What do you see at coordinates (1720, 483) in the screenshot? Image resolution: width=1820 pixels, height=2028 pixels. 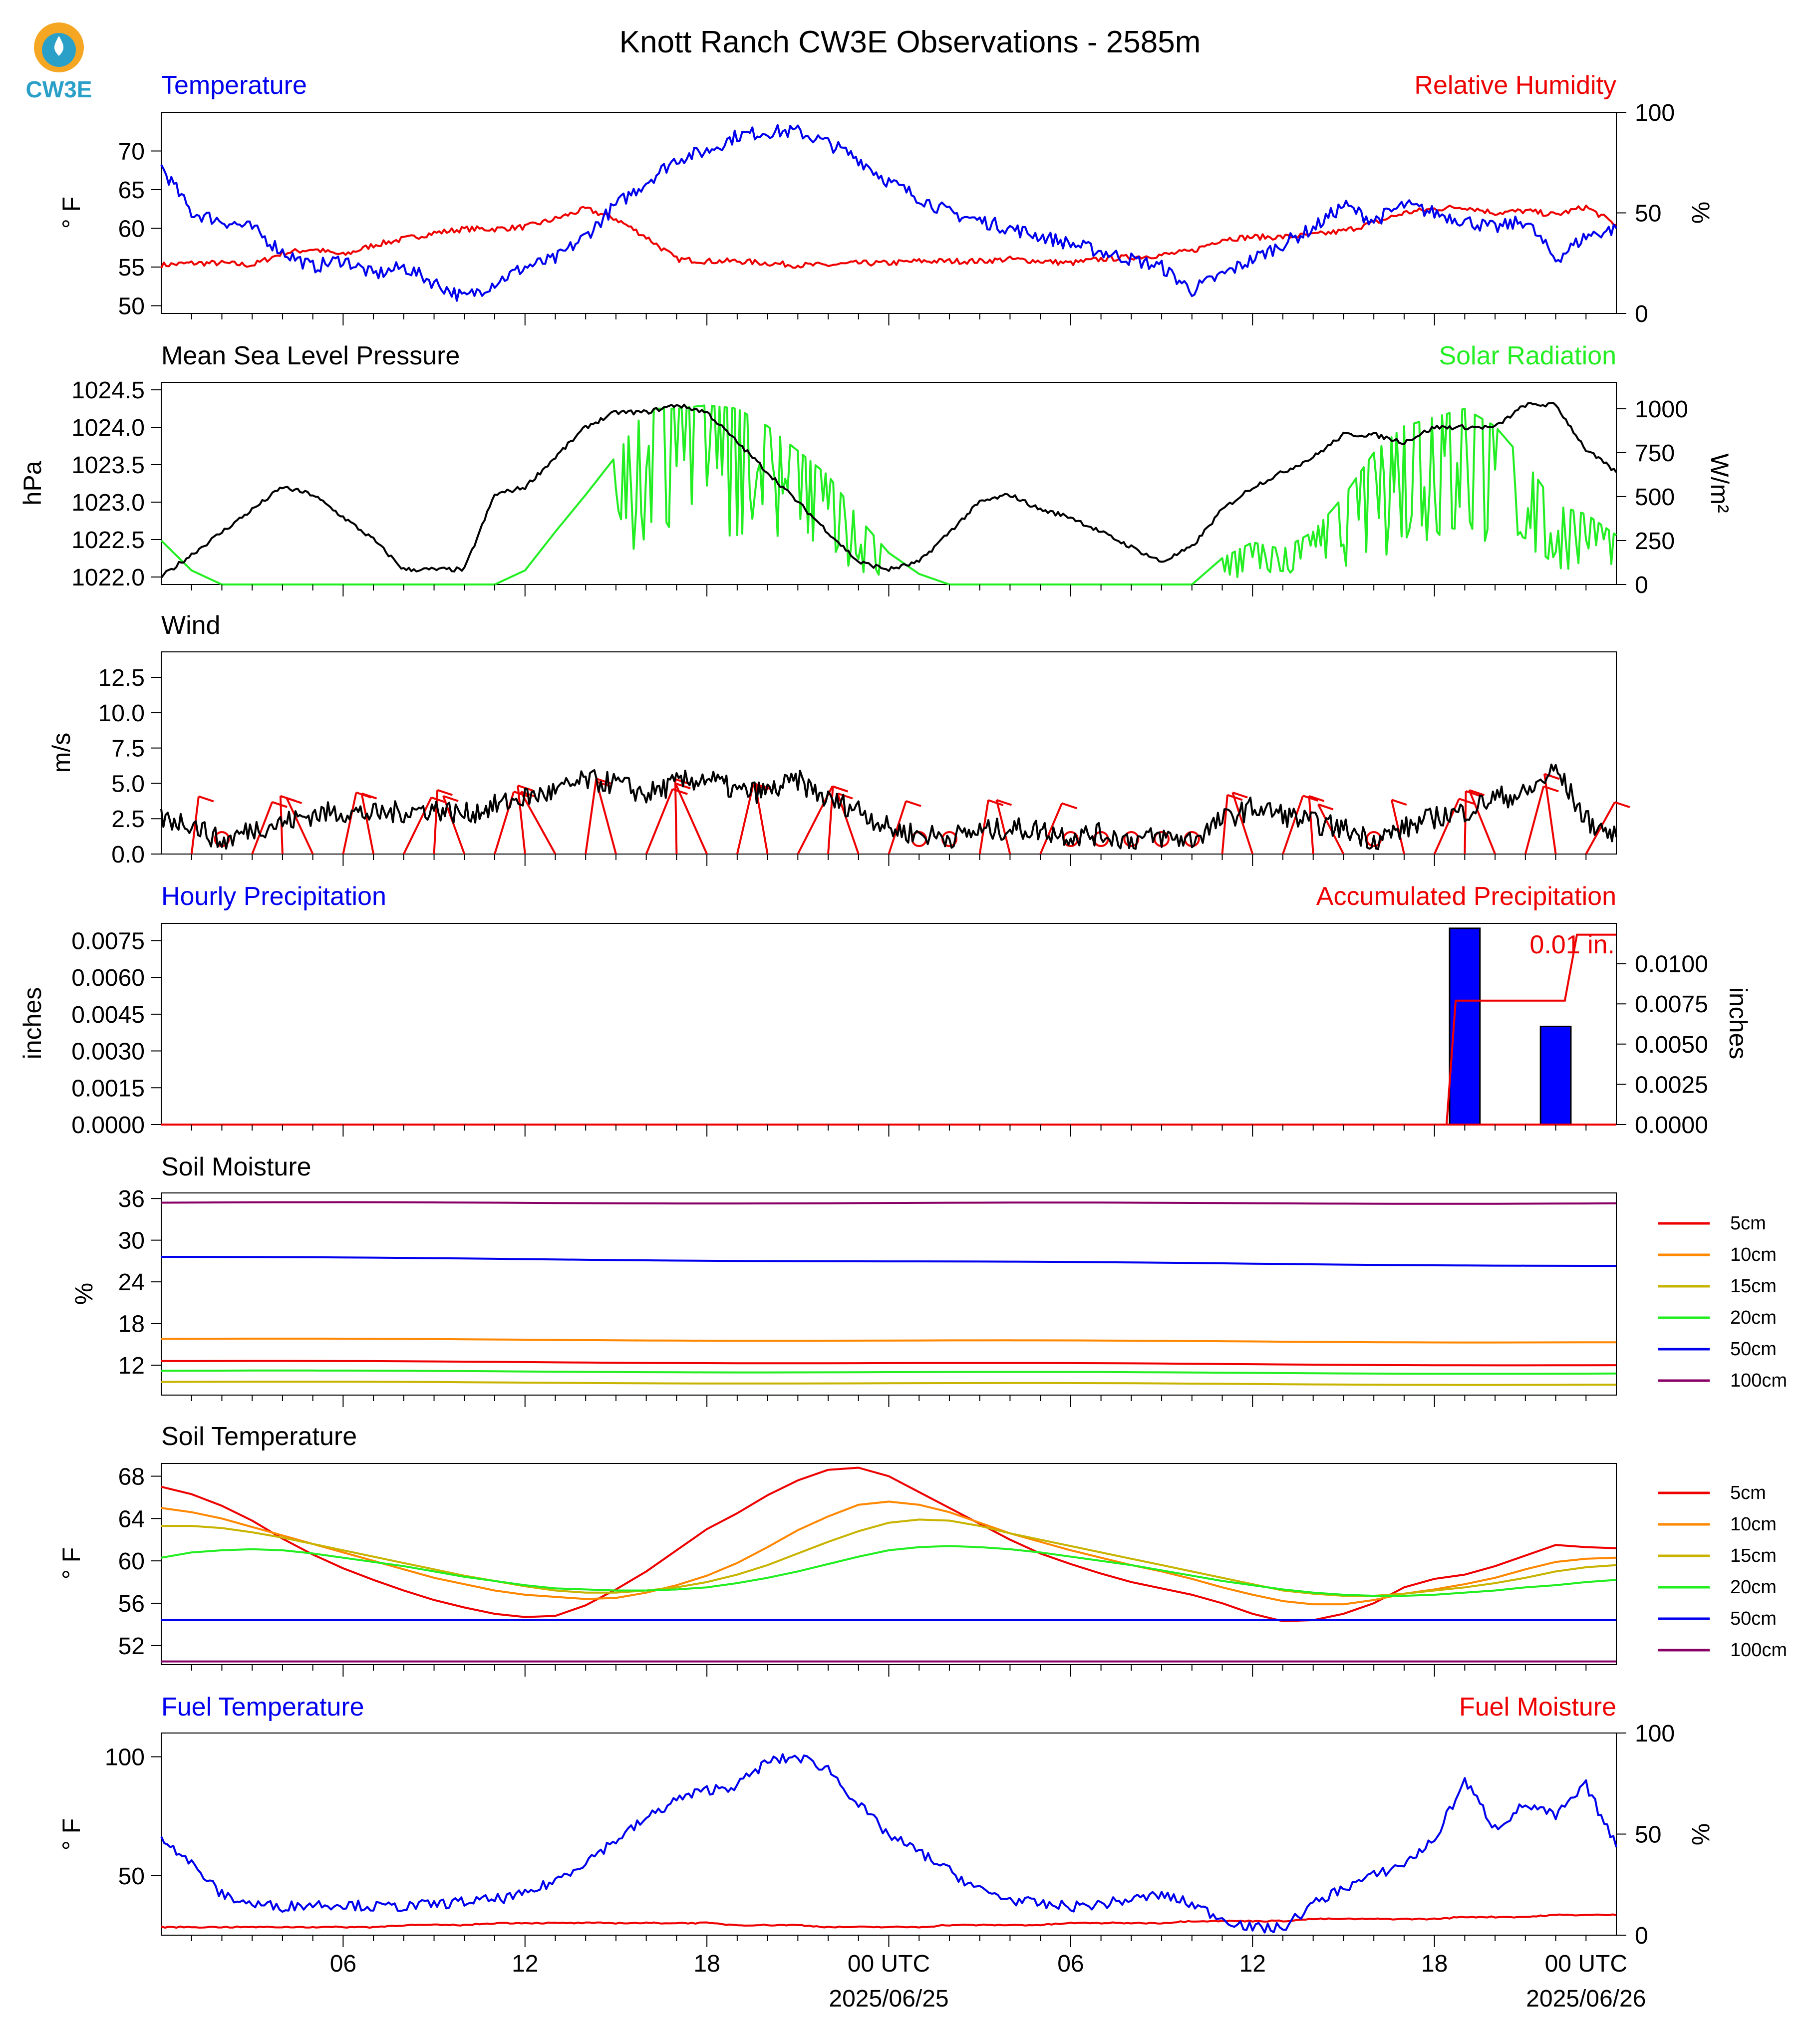 I see `solar-ylabel: W/m²` at bounding box center [1720, 483].